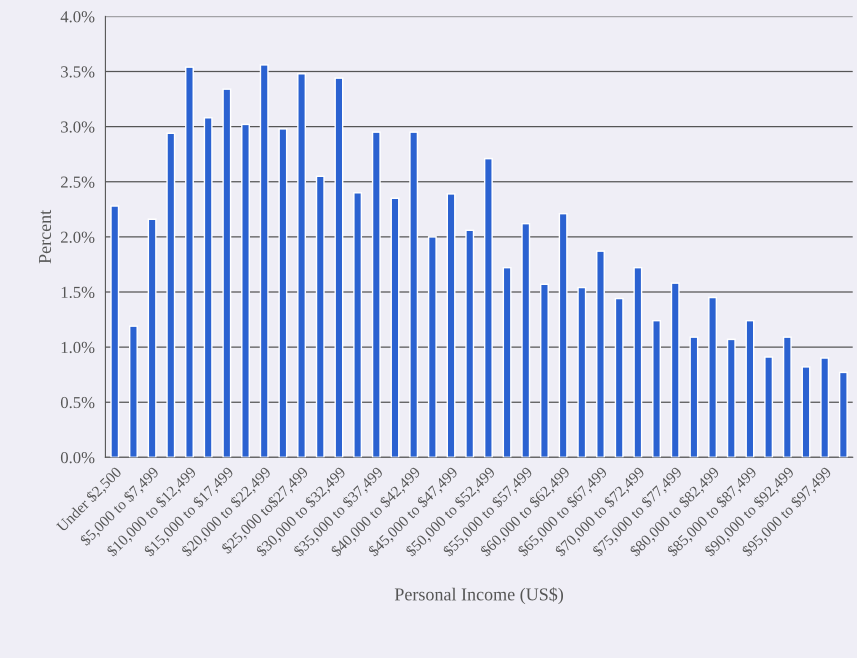 Image resolution: width=857 pixels, height=658 pixels. I want to click on y-tick-label: 3.0%, so click(77, 127).